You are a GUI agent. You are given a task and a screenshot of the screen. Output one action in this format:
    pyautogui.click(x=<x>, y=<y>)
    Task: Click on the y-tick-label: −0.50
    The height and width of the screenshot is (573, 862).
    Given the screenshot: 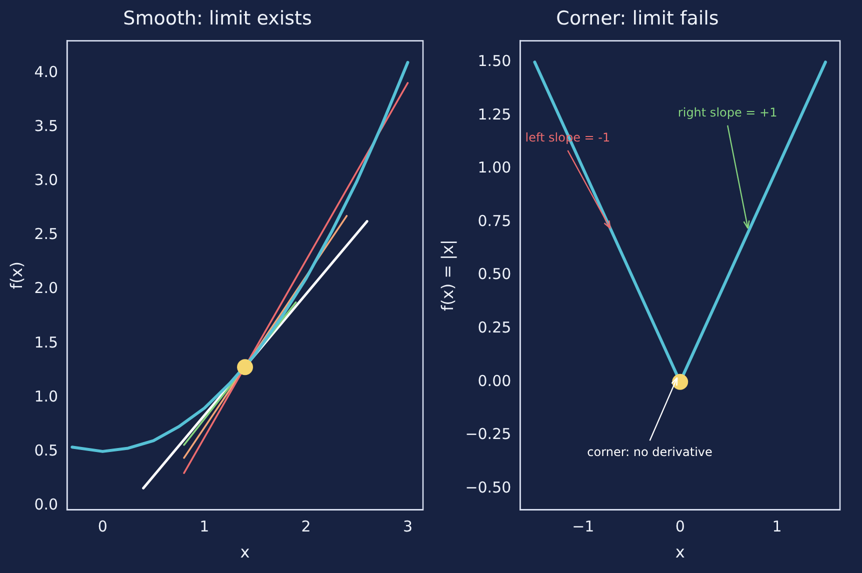 What is the action you would take?
    pyautogui.click(x=488, y=487)
    